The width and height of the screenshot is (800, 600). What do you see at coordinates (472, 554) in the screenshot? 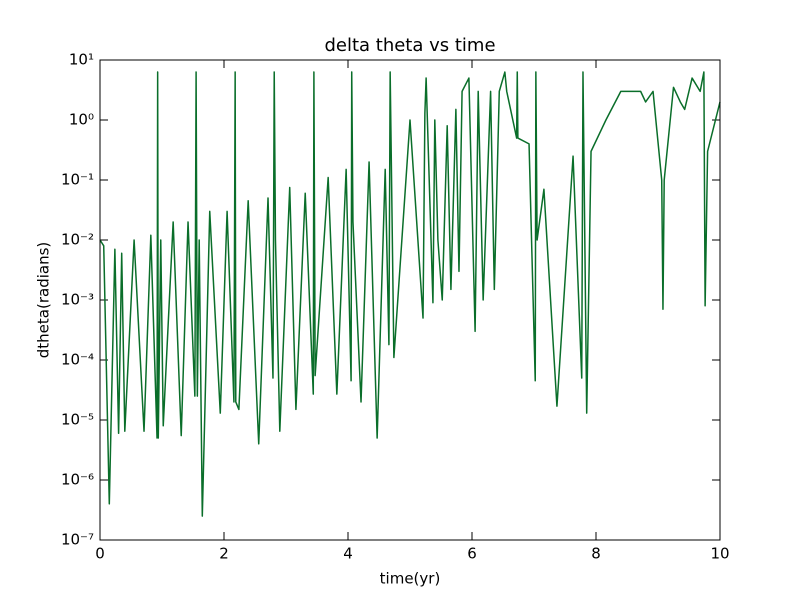
I see `x-tick-label: 6` at bounding box center [472, 554].